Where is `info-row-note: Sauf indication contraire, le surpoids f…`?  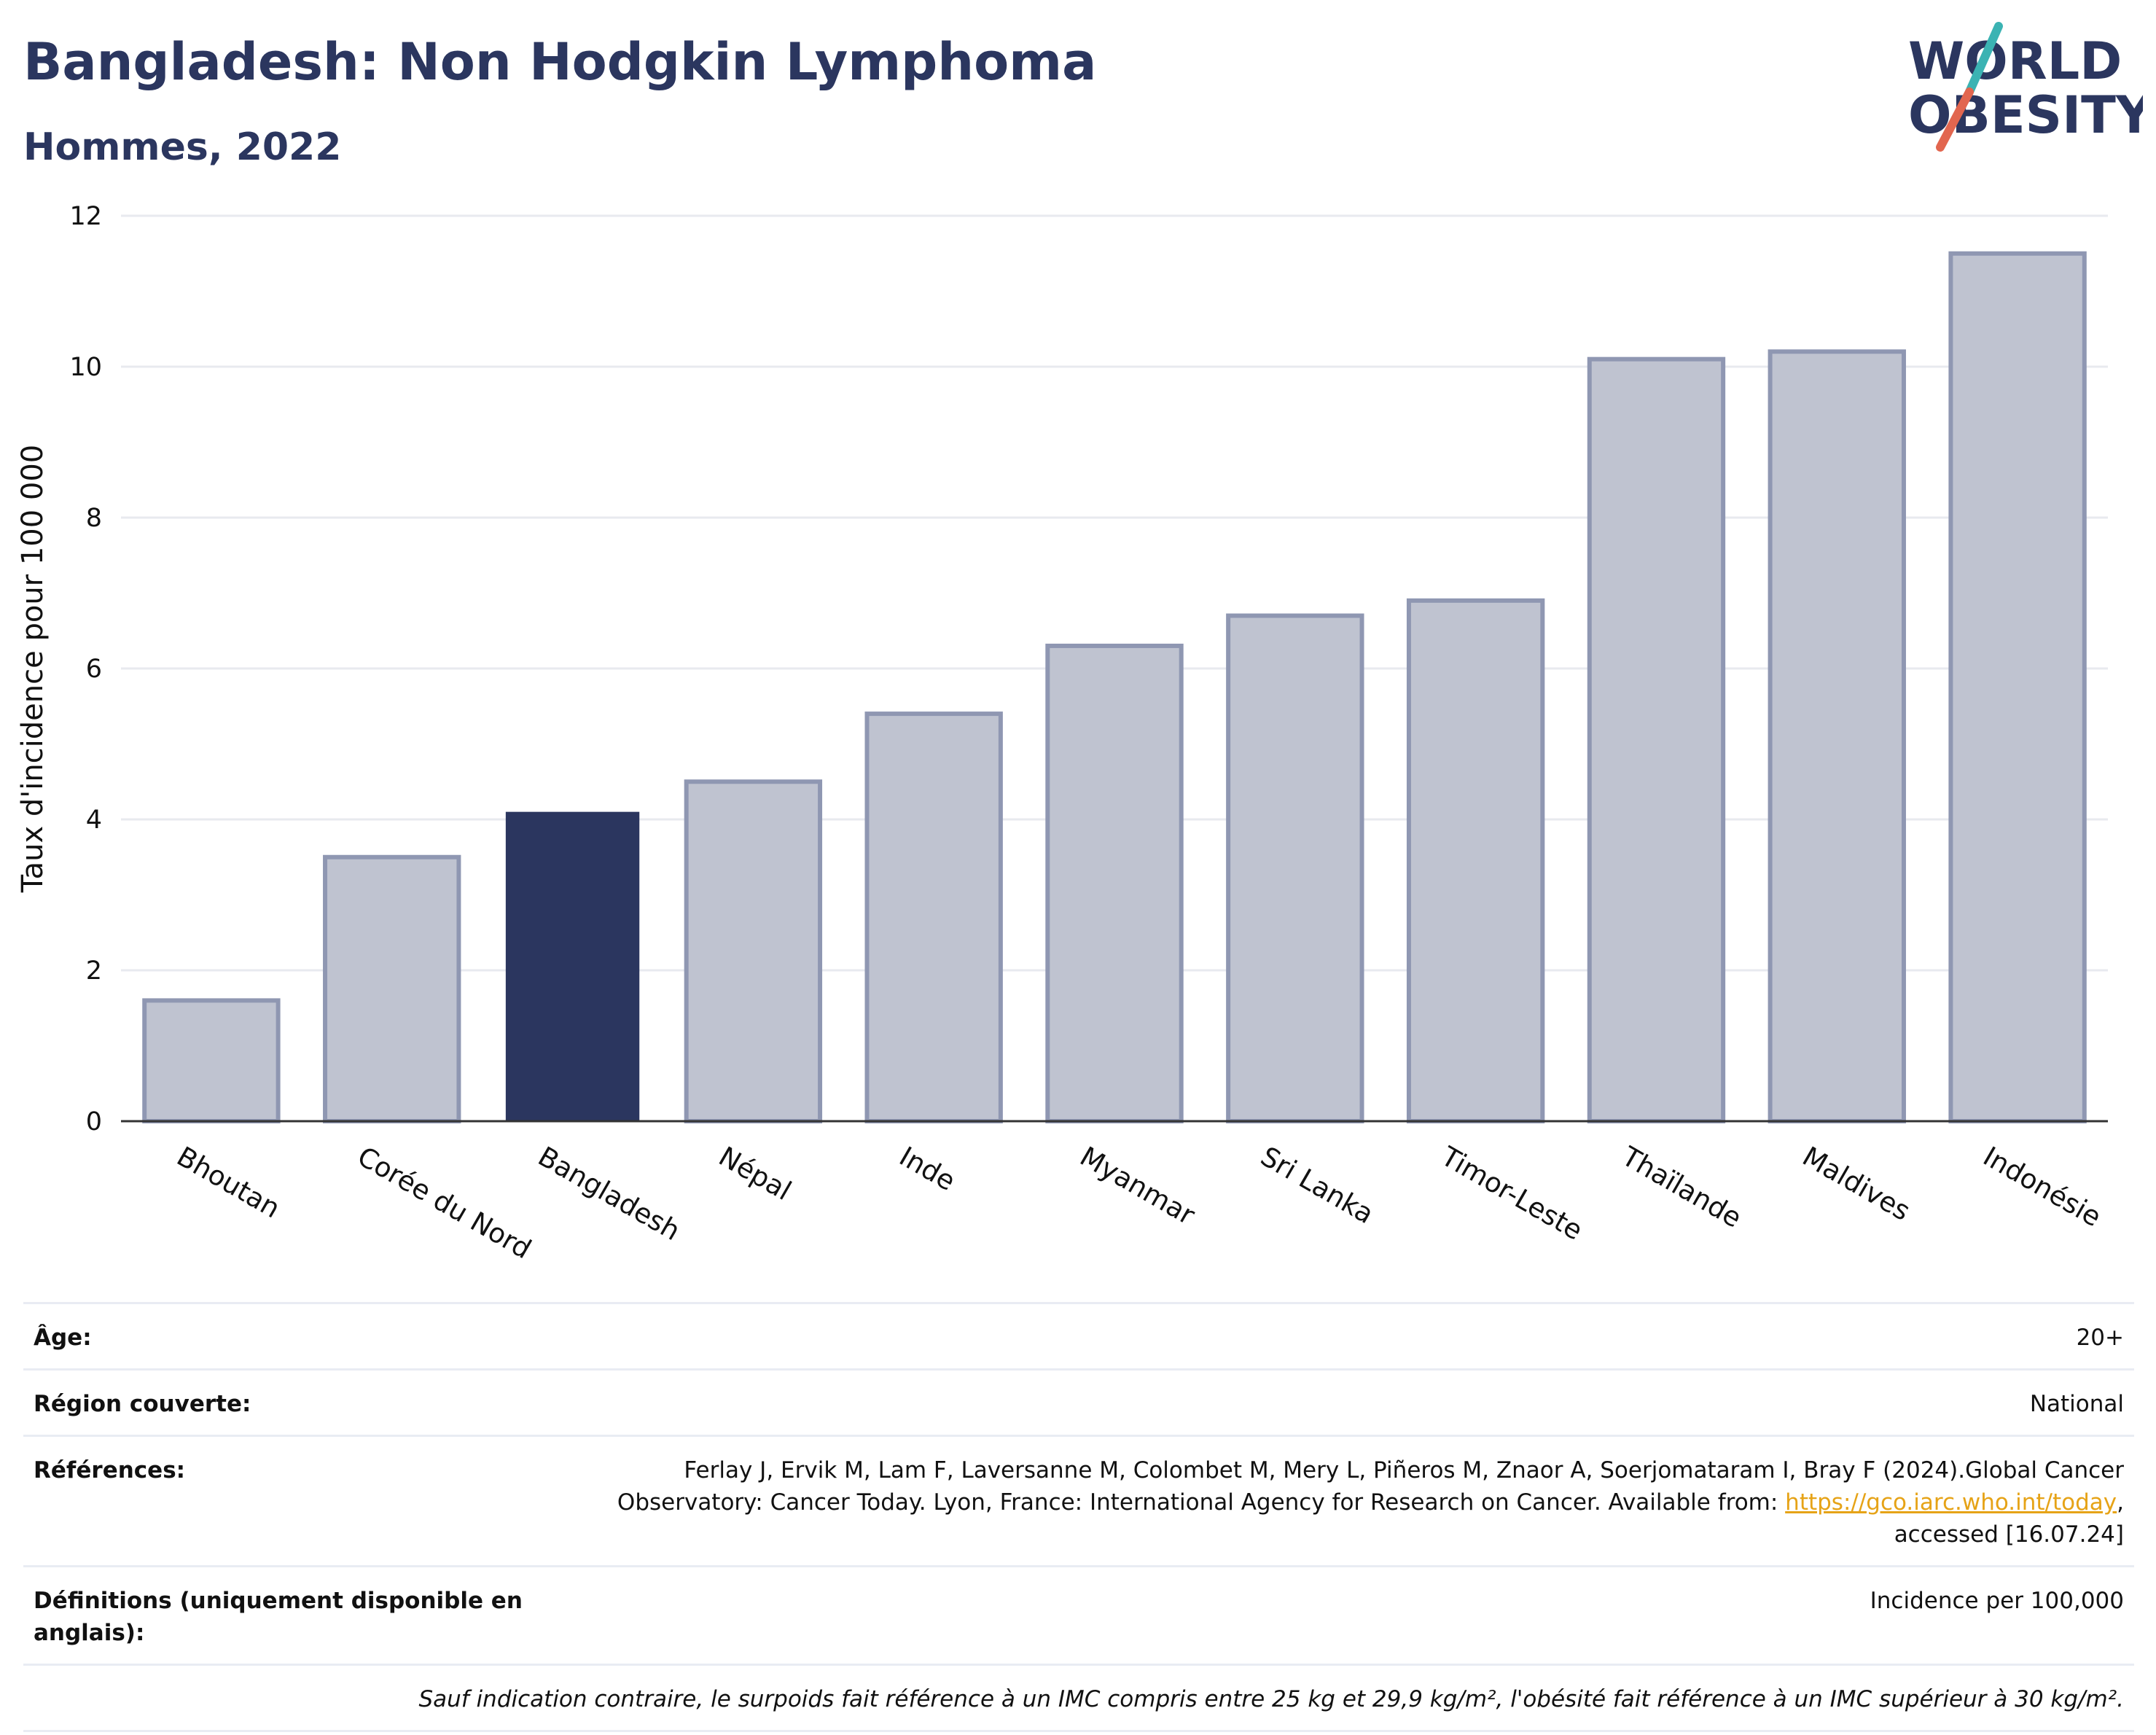
info-row-note: Sauf indication contraire, le surpoids f… is located at coordinates (1079, 1698).